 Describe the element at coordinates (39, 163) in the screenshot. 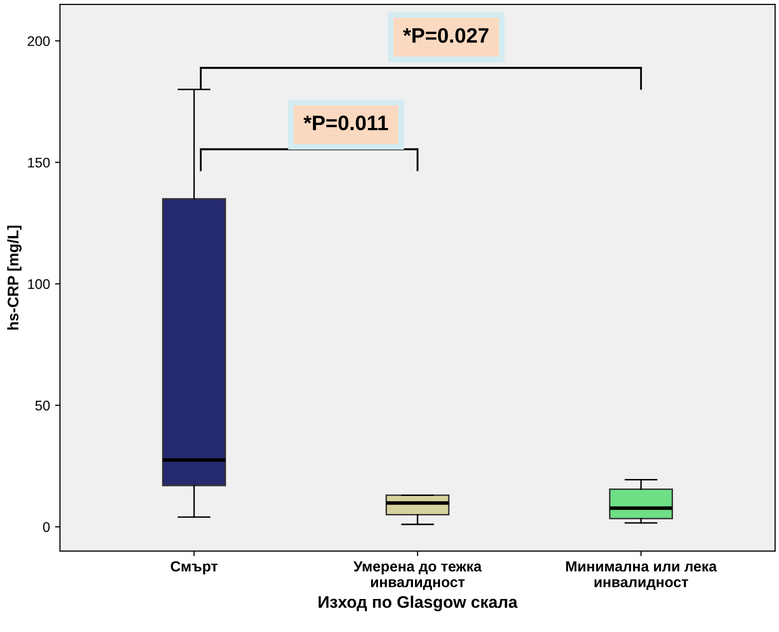

I see `y-tick-label: 150` at that location.